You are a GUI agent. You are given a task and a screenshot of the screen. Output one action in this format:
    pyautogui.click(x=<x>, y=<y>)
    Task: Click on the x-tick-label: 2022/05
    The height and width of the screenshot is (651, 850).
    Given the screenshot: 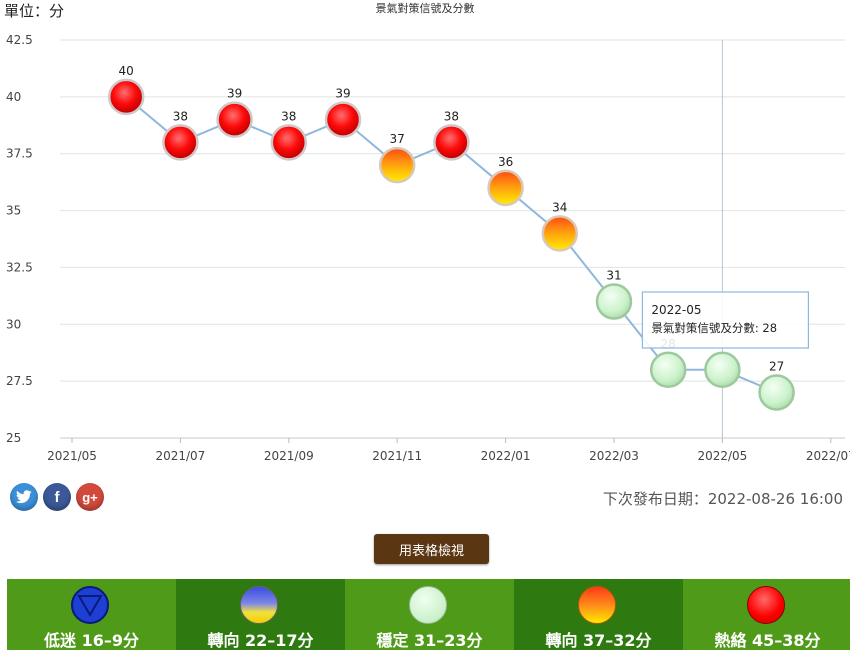 What is the action you would take?
    pyautogui.click(x=722, y=456)
    